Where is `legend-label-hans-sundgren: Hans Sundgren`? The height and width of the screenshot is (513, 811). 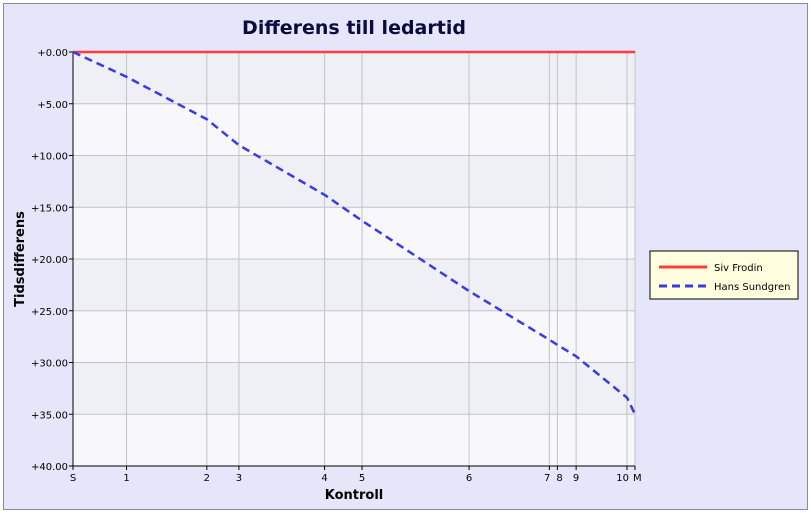
legend-label-hans-sundgren: Hans Sundgren is located at coordinates (752, 287).